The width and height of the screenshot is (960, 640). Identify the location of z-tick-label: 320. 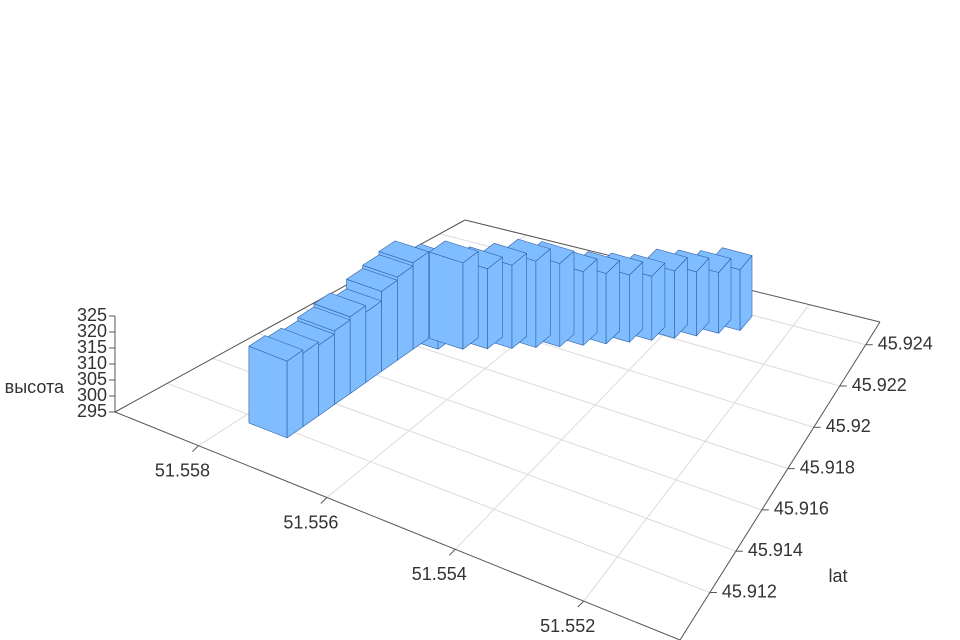
(92, 331).